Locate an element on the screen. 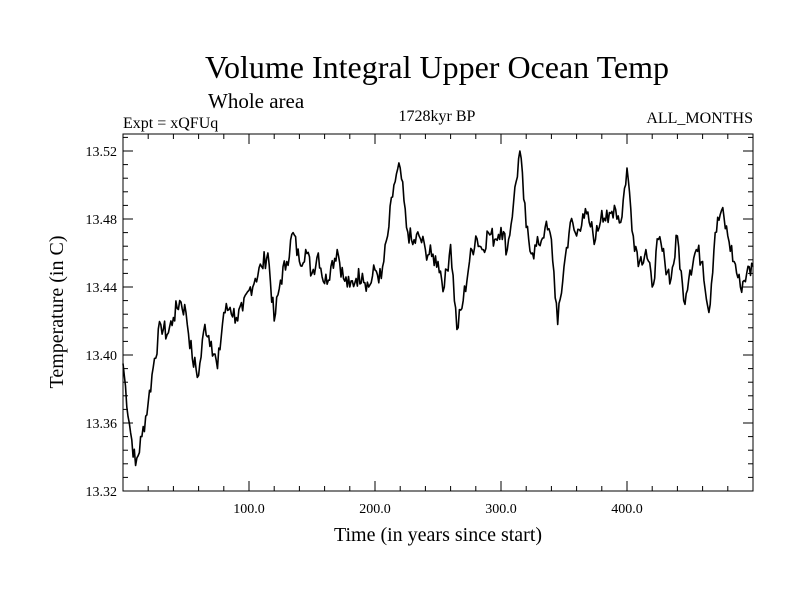 The height and width of the screenshot is (600, 800). x-tick-label: 300.0 is located at coordinates (501, 509).